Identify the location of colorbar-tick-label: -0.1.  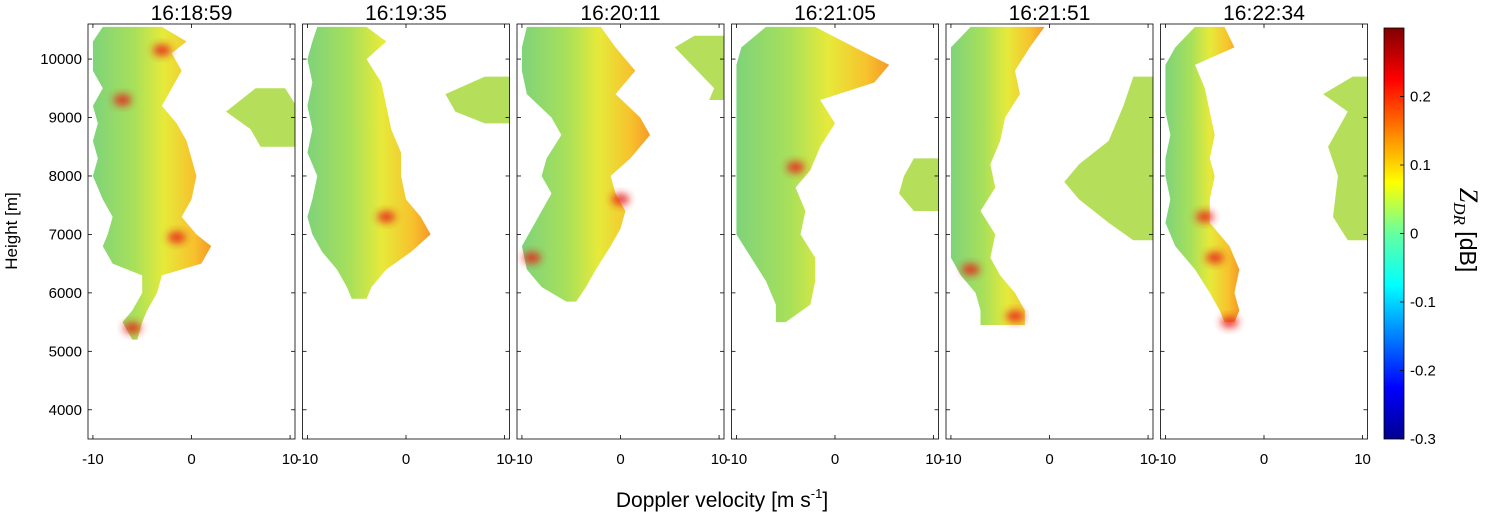
(1423, 302).